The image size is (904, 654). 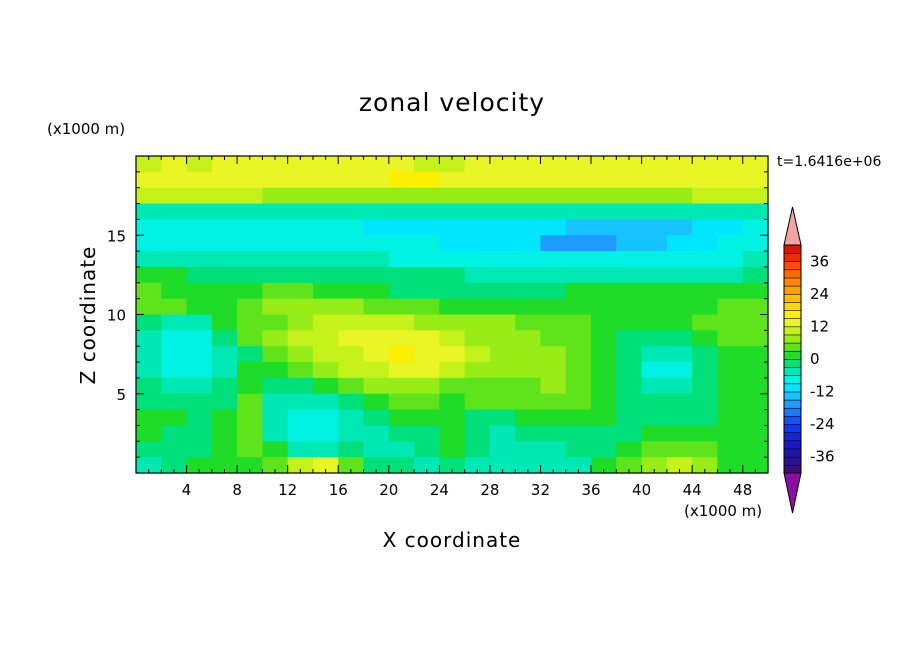 I want to click on x-tick-label: 40, so click(x=641, y=490).